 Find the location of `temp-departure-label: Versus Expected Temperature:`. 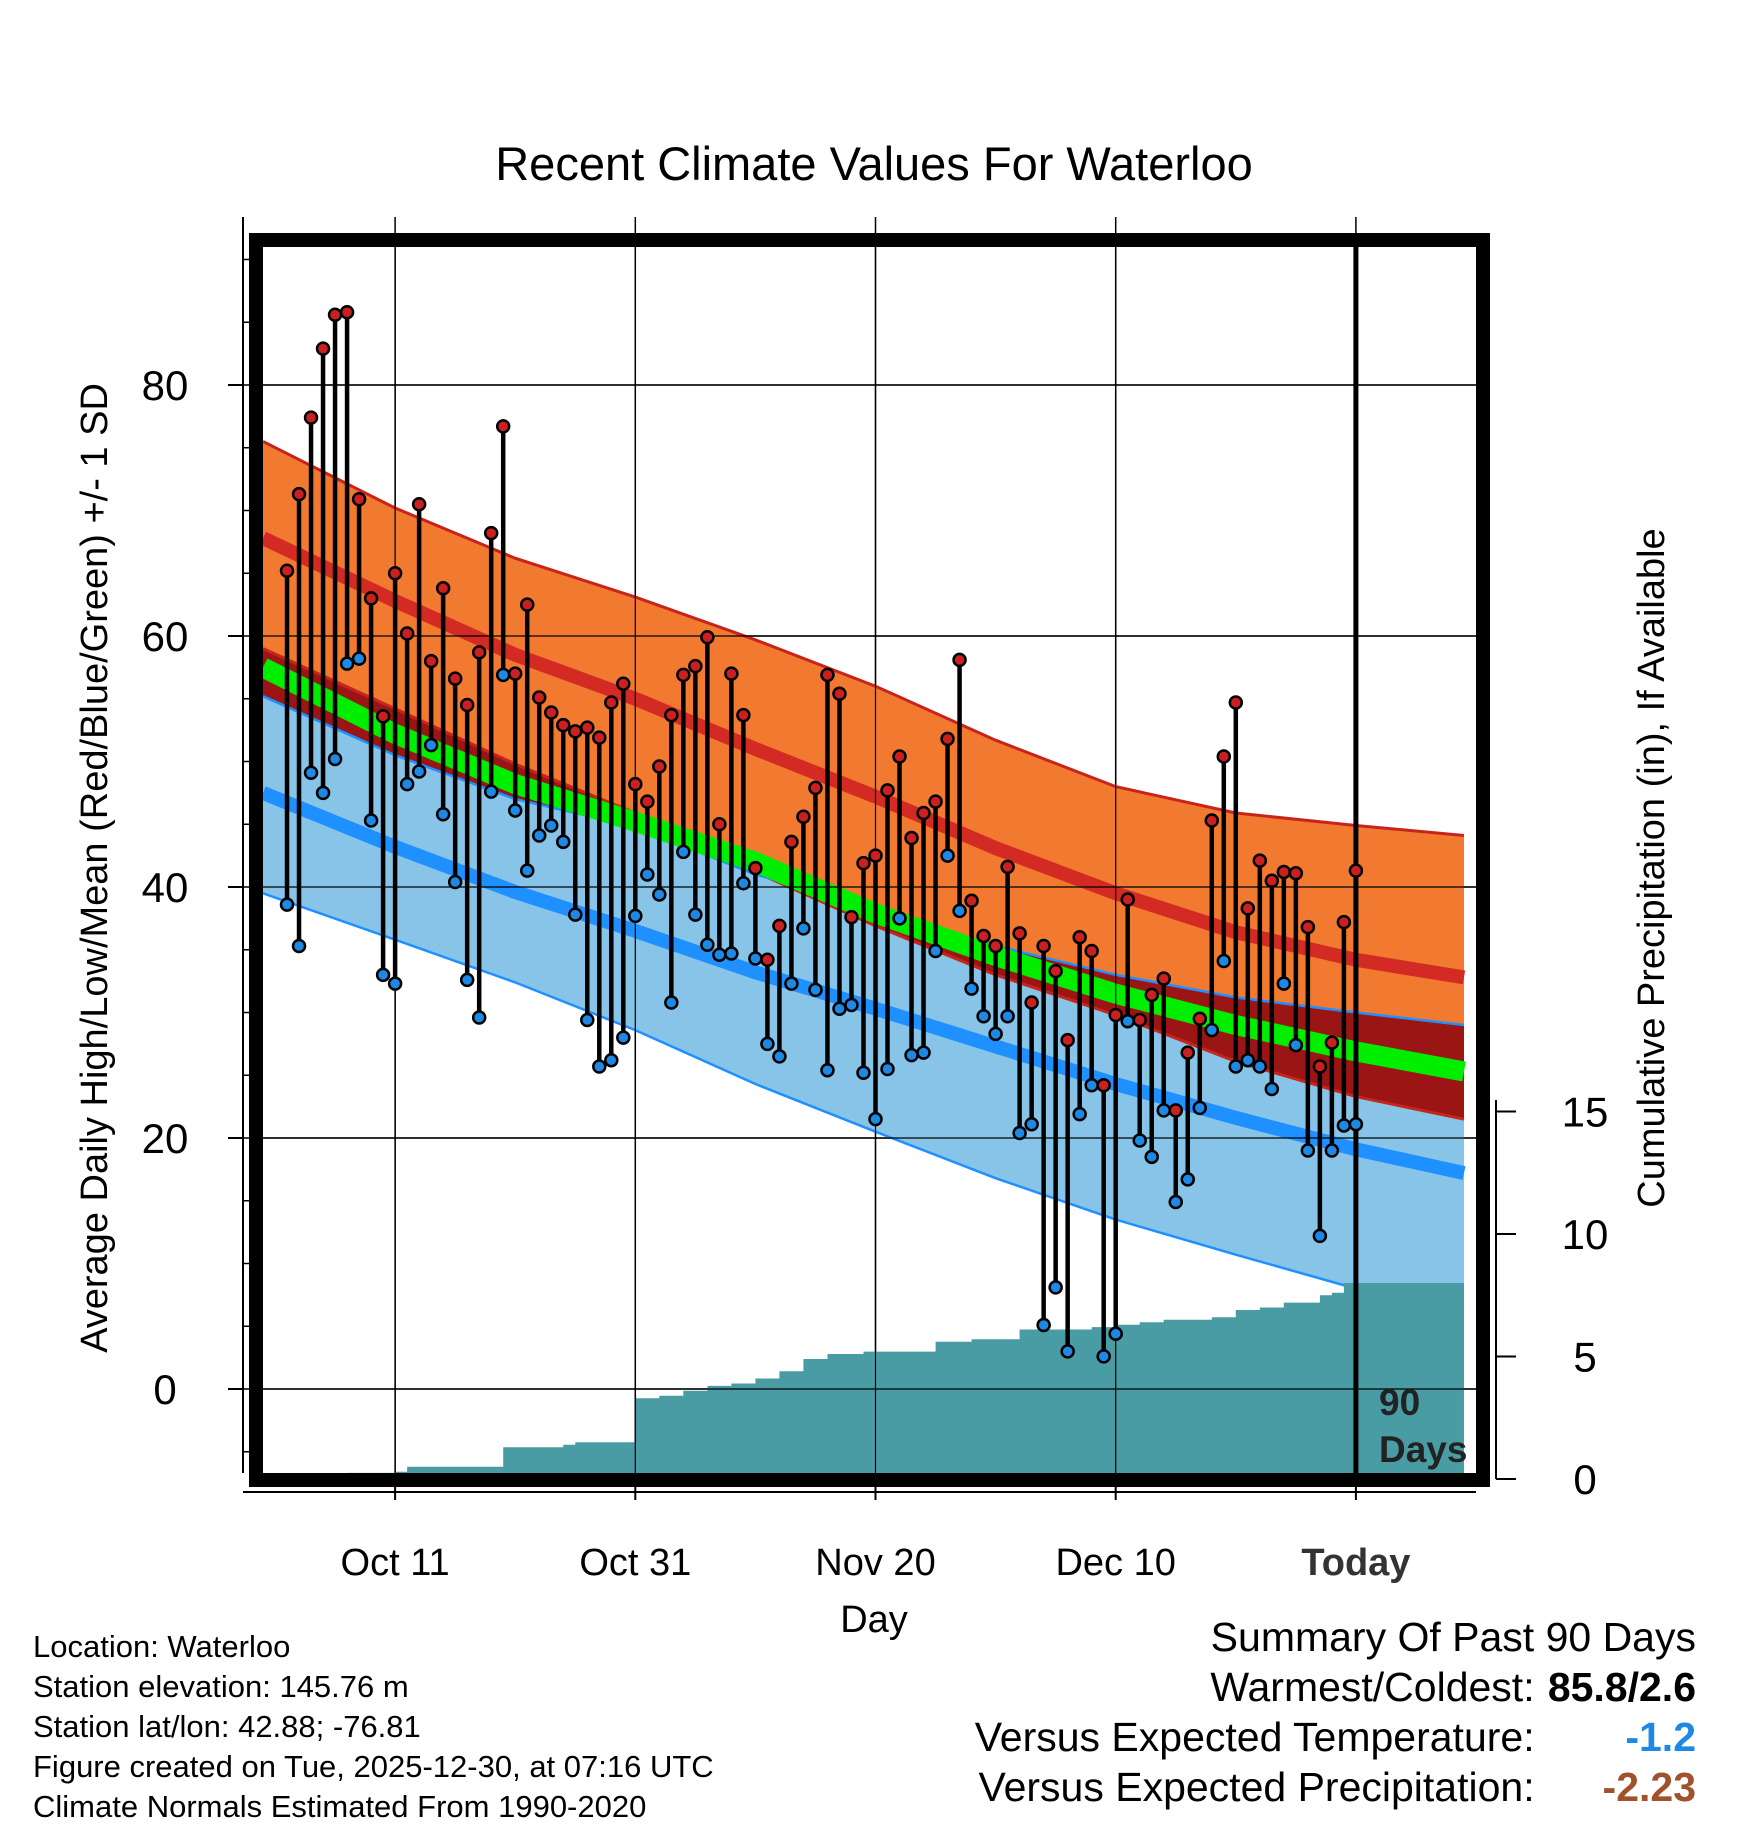

temp-departure-label: Versus Expected Temperature: is located at coordinates (1254, 1737).